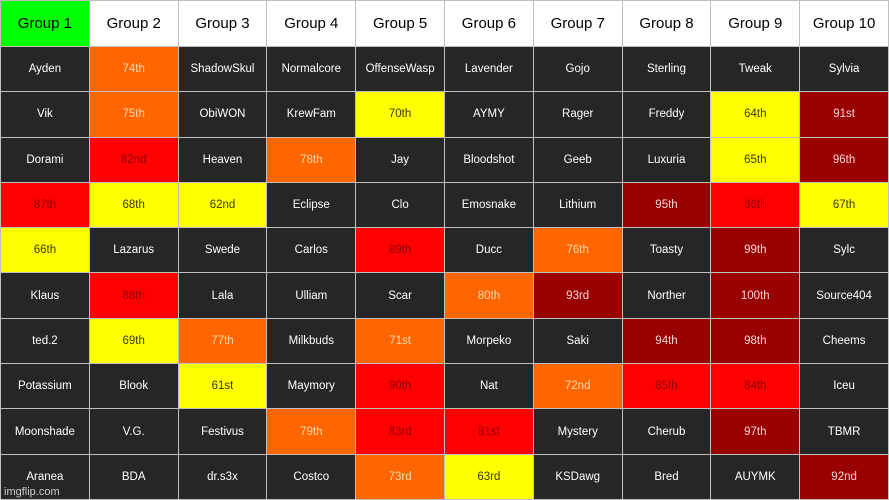 Image resolution: width=889 pixels, height=500 pixels. I want to click on column-header-9: Group 9, so click(755, 23).